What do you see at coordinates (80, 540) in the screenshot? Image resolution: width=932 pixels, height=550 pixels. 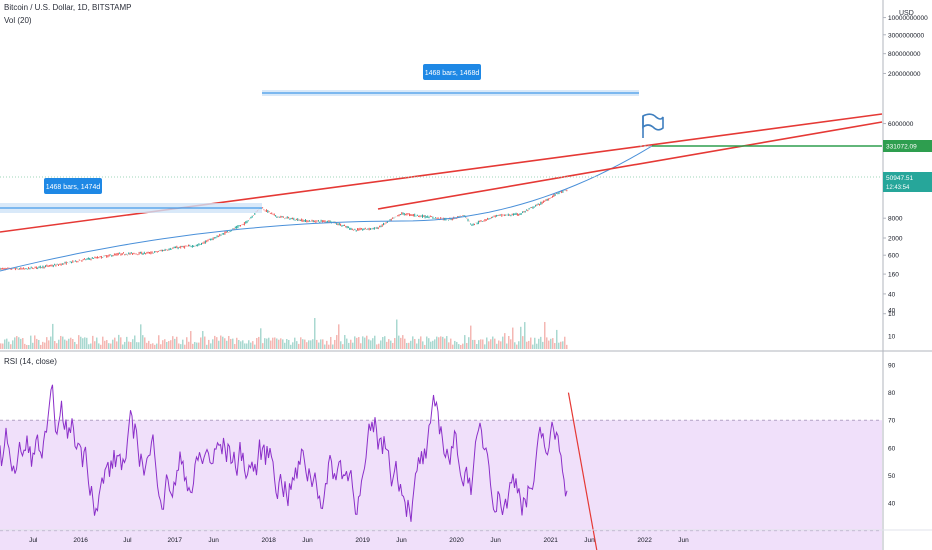 I see `time-tick-label: 2016` at bounding box center [80, 540].